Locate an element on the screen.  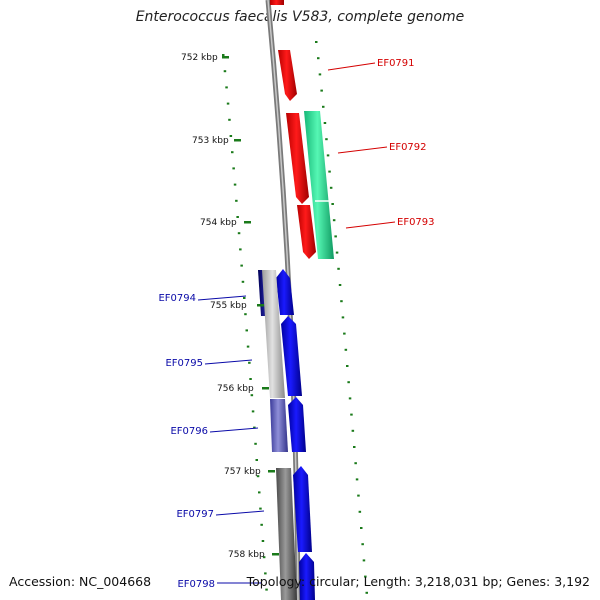
gene-ef0793-a is located at coordinates (306, 232).